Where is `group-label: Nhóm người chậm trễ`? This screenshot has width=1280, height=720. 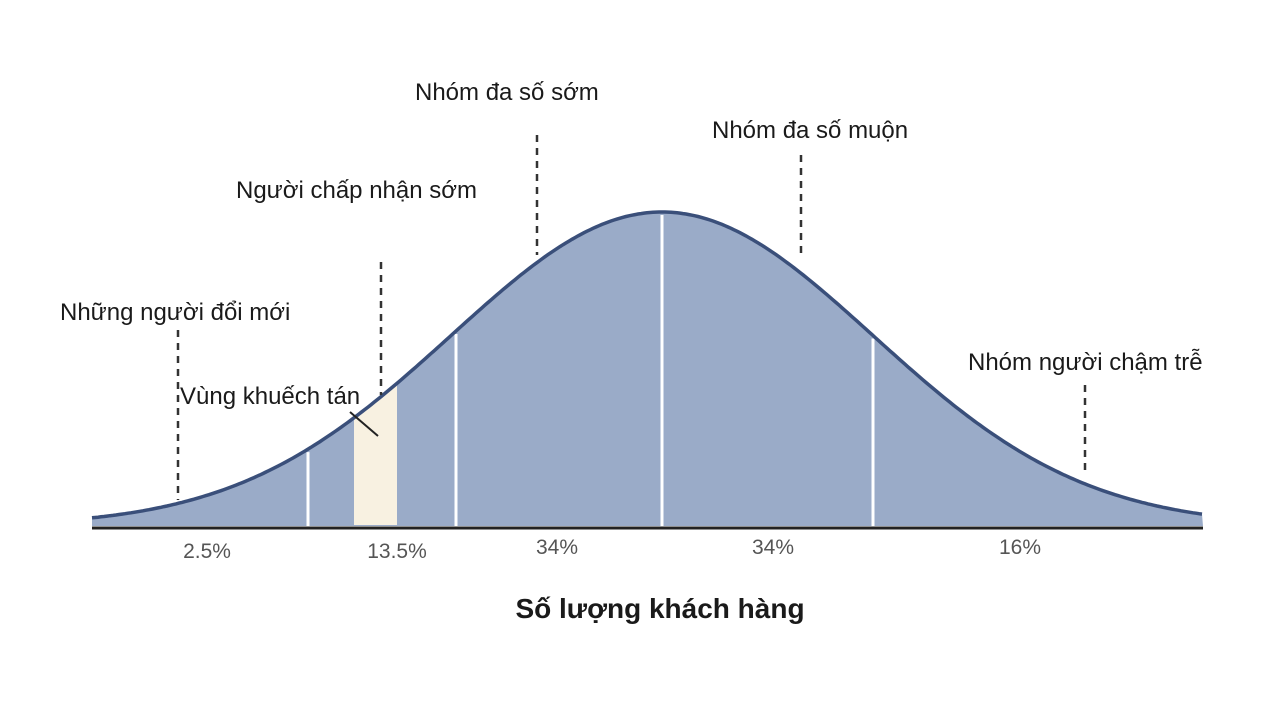
group-label: Nhóm người chậm trễ is located at coordinates (1085, 362).